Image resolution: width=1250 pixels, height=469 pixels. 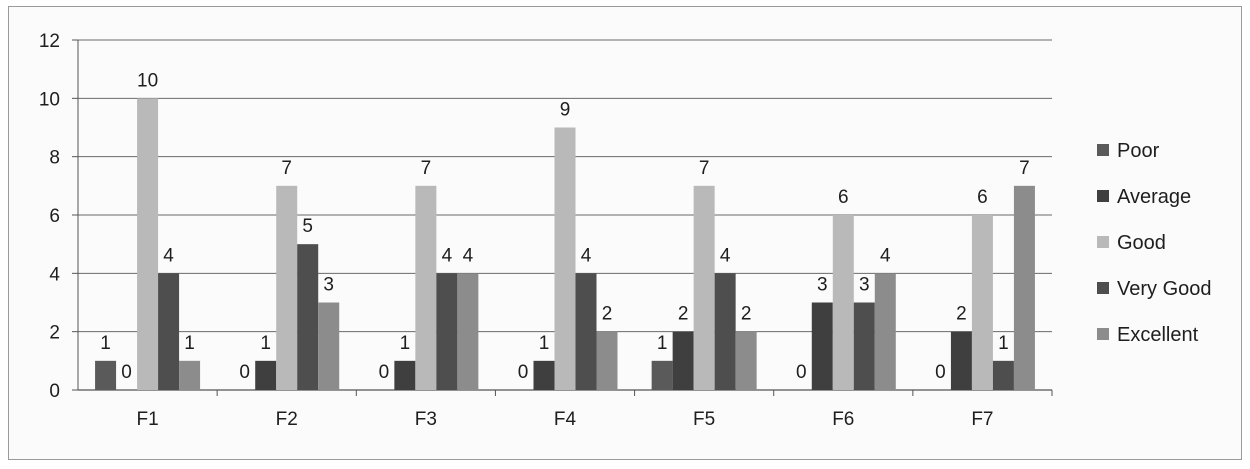 I want to click on x-tick-label: F7, so click(x=982, y=419).